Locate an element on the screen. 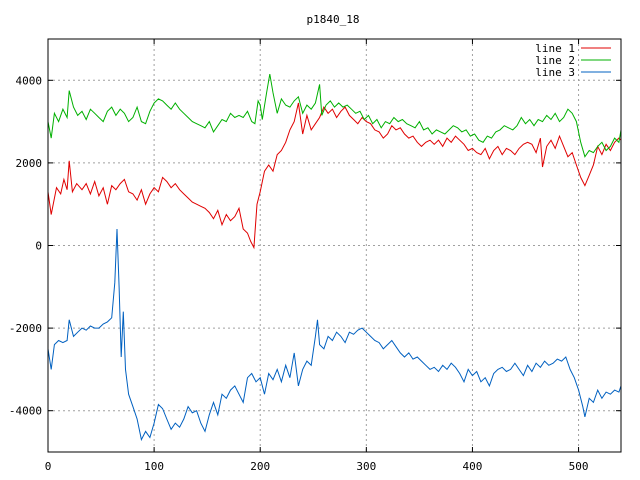 This screenshot has height=480, width=640. y-tick-label: 4000 is located at coordinates (29, 80).